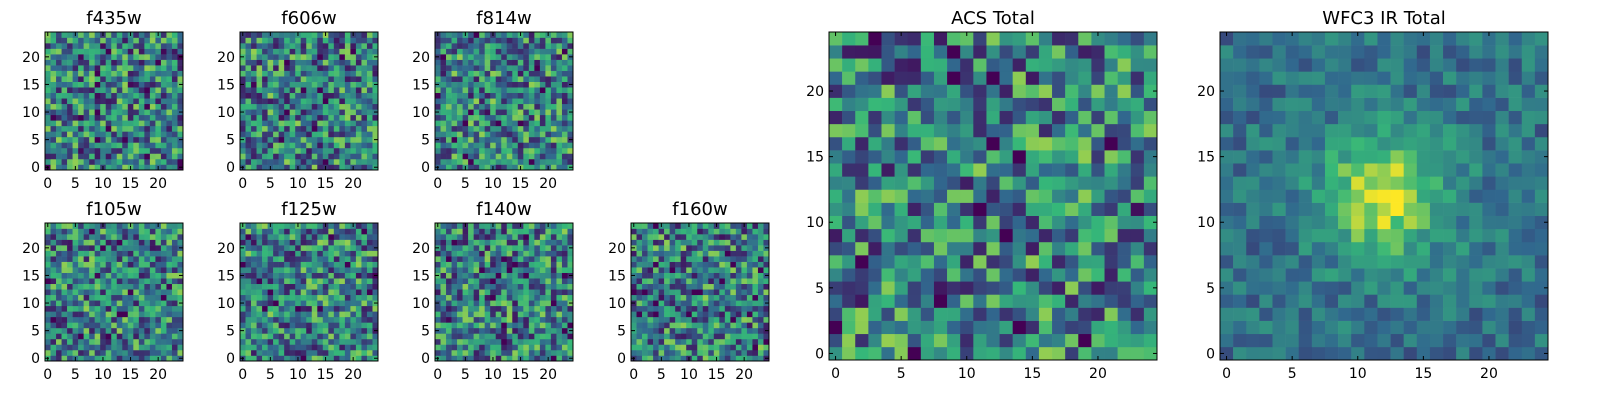 This screenshot has width=1600, height=400. What do you see at coordinates (421, 113) in the screenshot?
I see `y-tick-label: 10` at bounding box center [421, 113].